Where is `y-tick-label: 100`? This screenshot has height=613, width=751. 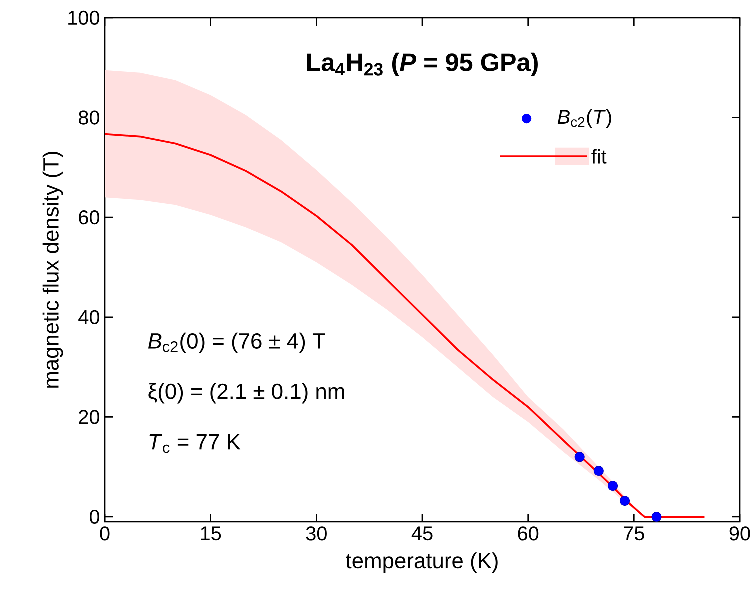 y-tick-label: 100 is located at coordinates (84, 18).